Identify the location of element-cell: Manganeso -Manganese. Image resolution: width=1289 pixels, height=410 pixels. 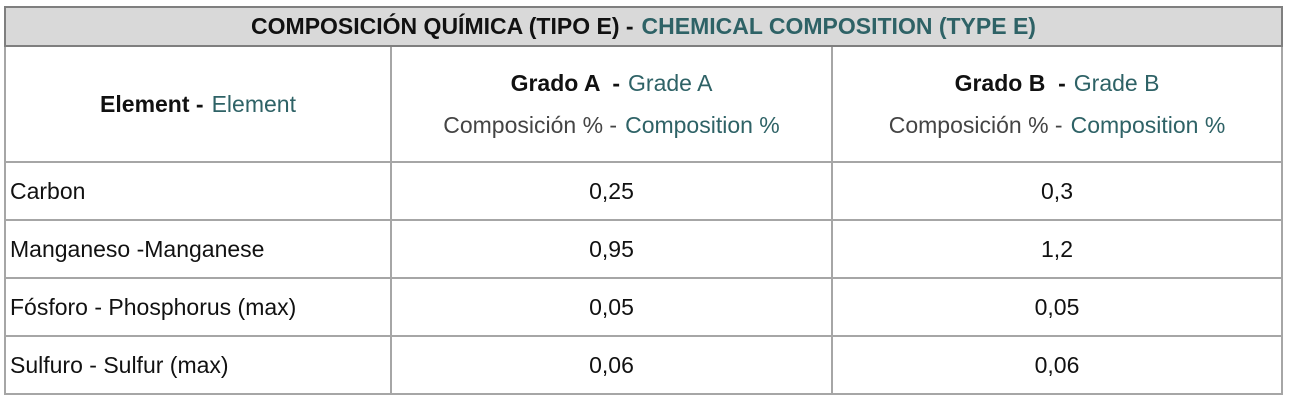
(198, 249).